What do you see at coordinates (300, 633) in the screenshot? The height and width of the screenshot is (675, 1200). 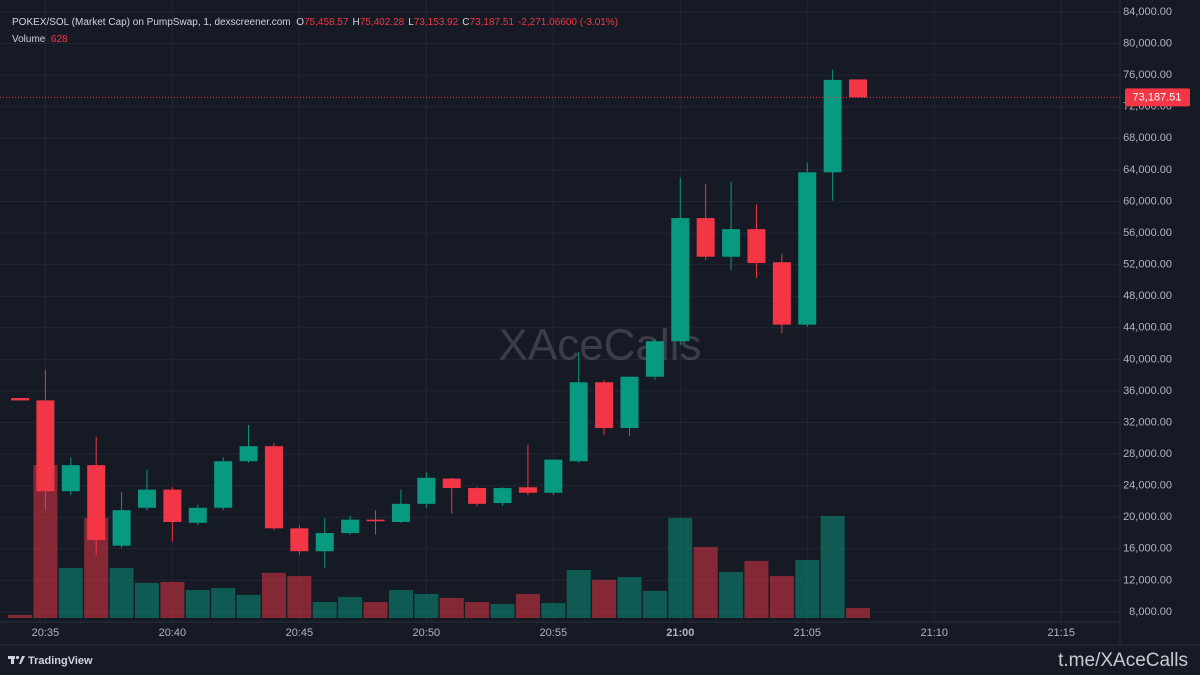 I see `x-tick-label: 20:45` at bounding box center [300, 633].